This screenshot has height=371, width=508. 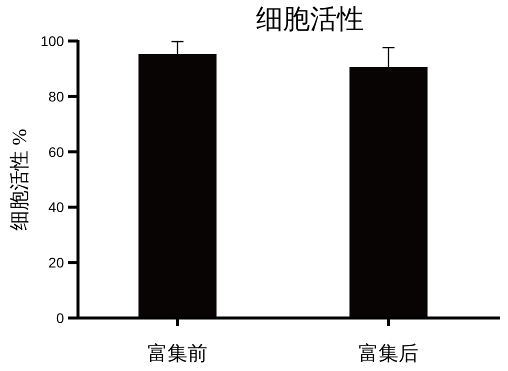 I want to click on y-tick-label: 100, so click(x=52, y=41).